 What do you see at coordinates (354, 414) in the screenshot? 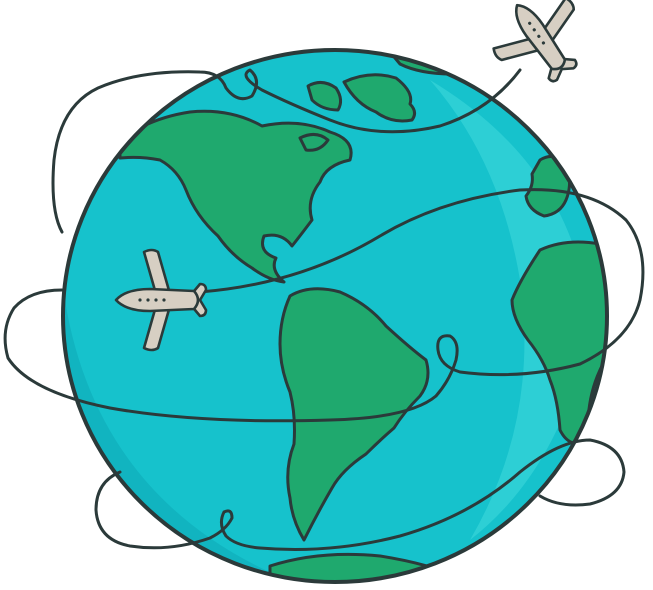
I see `south-america` at bounding box center [354, 414].